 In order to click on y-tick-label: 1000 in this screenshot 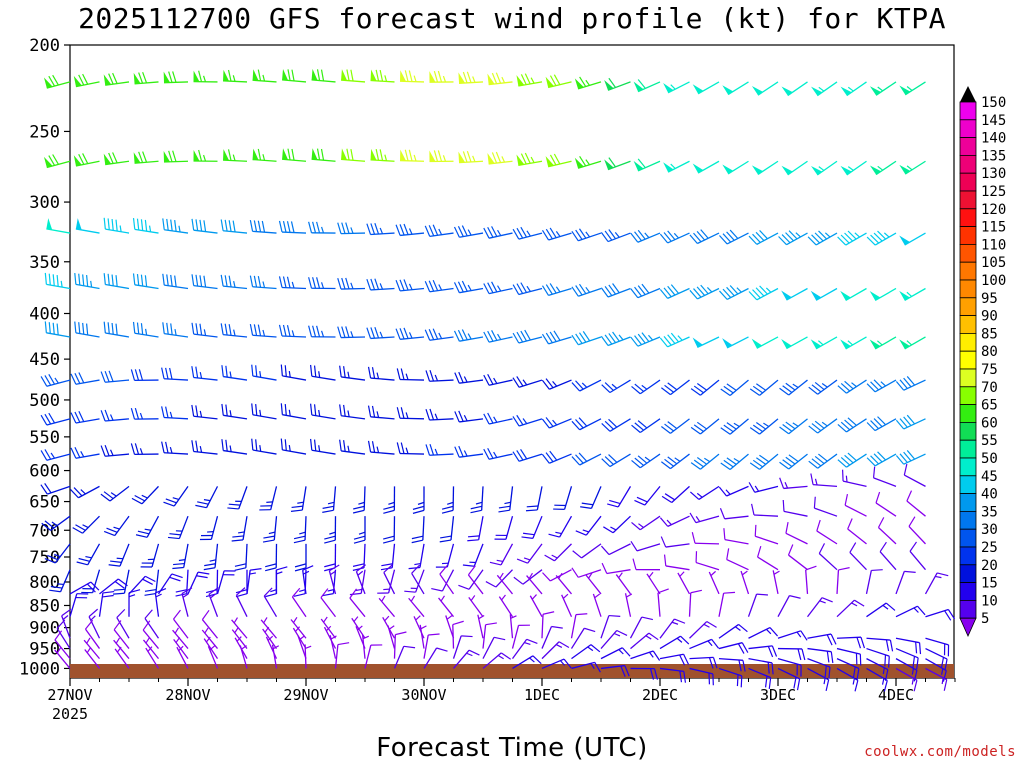, I will do `click(39, 669)`.